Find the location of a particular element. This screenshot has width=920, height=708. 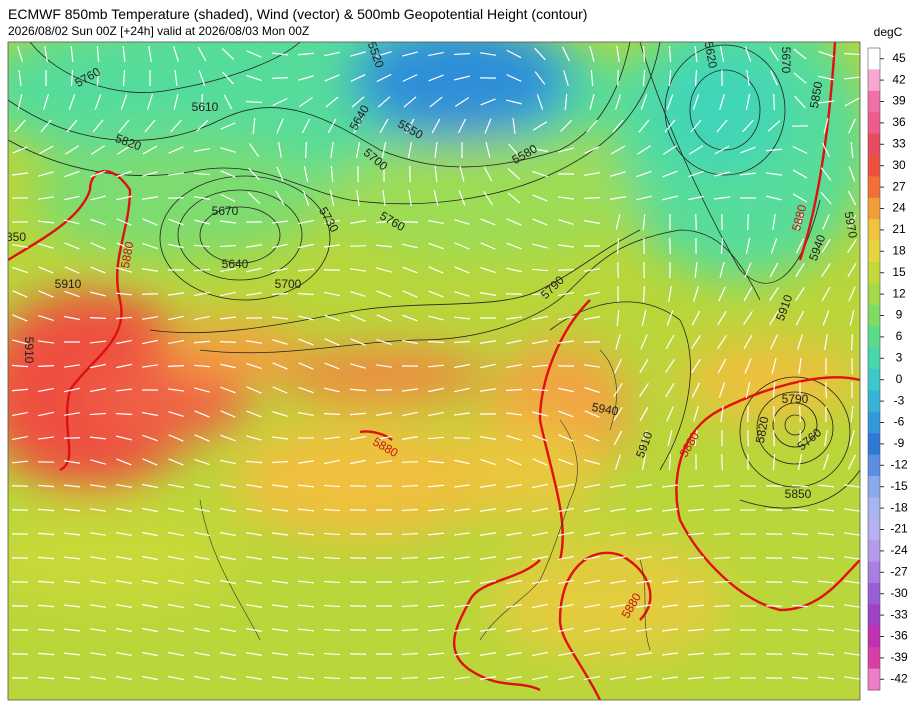

colorbar-label: 24 is located at coordinates (899, 208).